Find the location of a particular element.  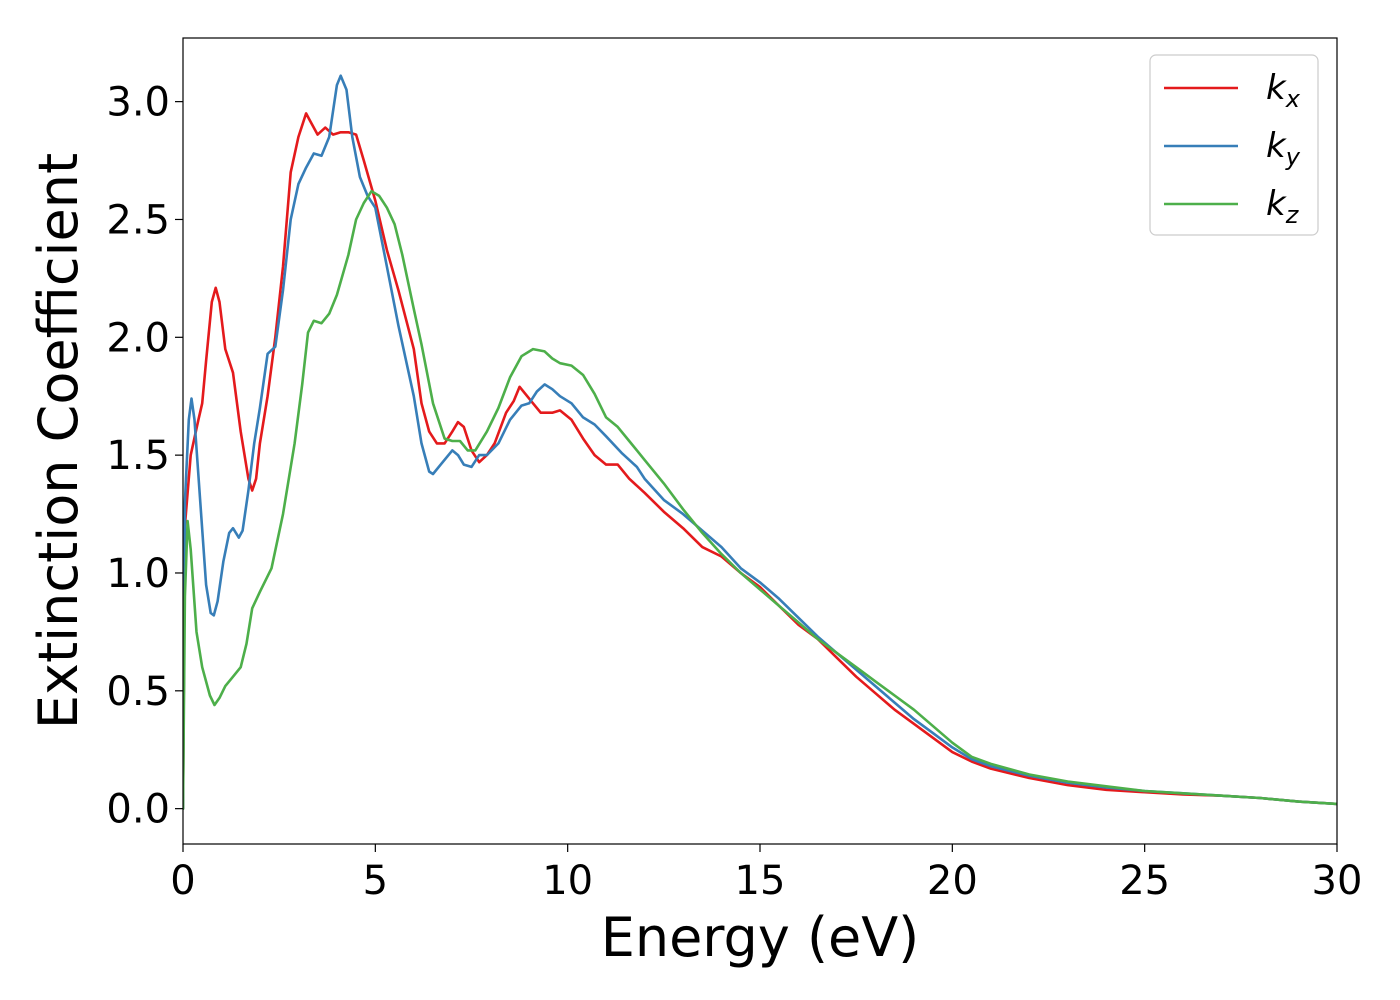

legend-label-kz: kz is located at coordinates (1283, 206).